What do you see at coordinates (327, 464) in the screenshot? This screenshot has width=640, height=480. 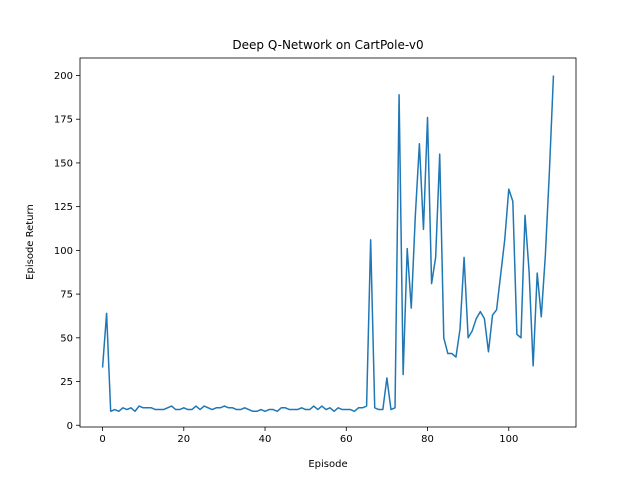 I see `x-axis-title: Episode` at bounding box center [327, 464].